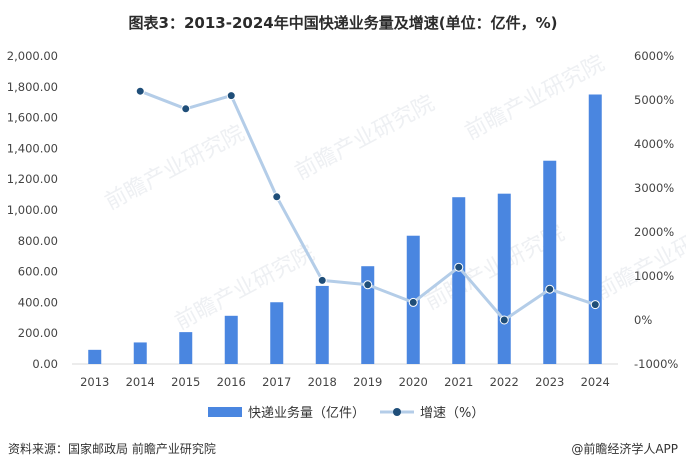  What do you see at coordinates (32, 148) in the screenshot?
I see `y-left-tick-label: 1,400.00` at bounding box center [32, 148].